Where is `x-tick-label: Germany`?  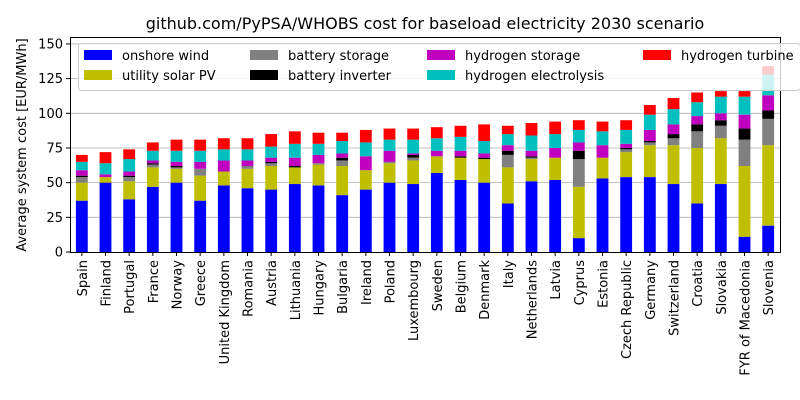
x-tick-label: Germany is located at coordinates (651, 290).